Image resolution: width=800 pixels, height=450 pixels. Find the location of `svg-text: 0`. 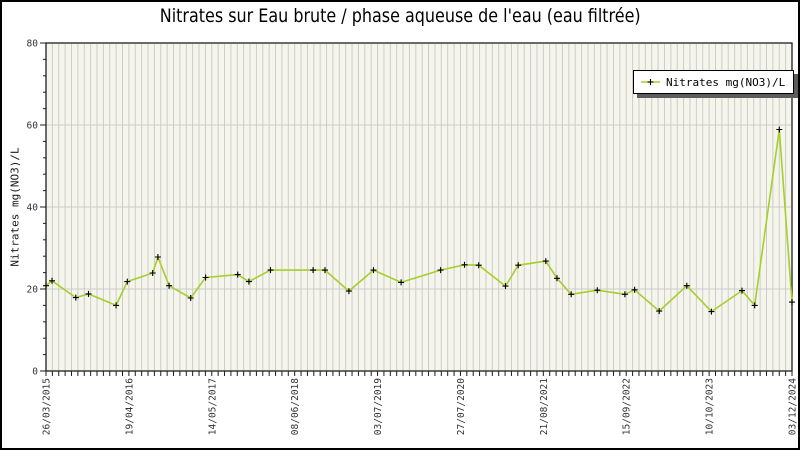

svg-text: 0 is located at coordinates (35, 372).